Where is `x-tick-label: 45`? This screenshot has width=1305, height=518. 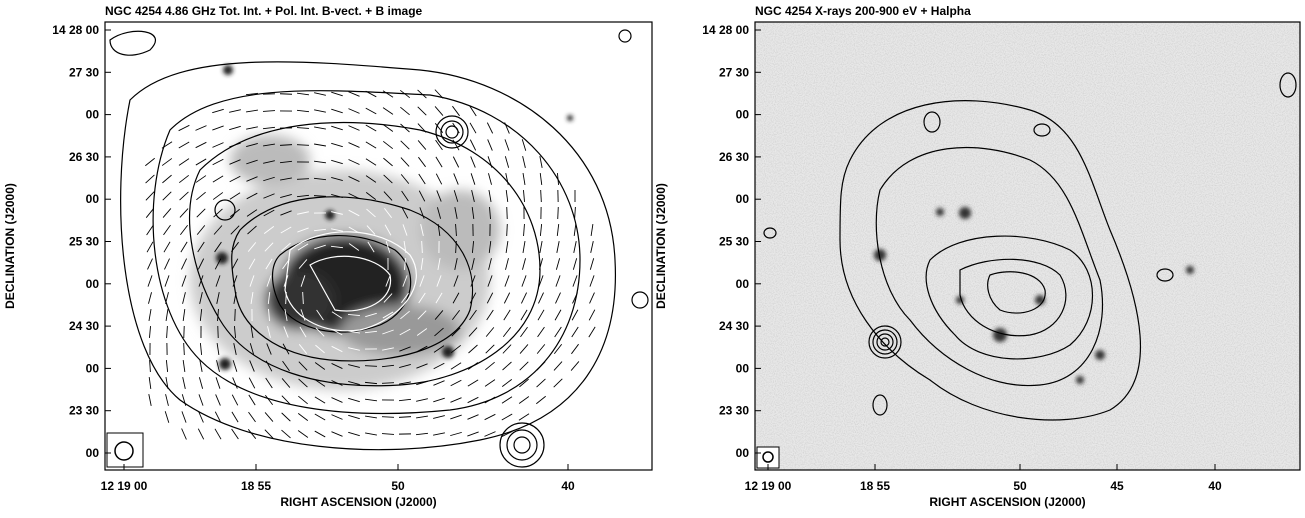
x-tick-label: 45 is located at coordinates (1117, 486).